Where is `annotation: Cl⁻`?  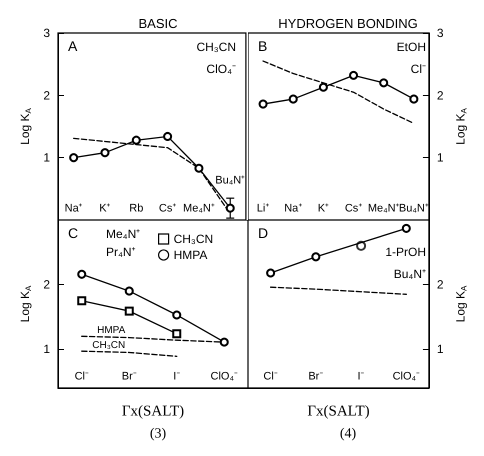 annotation: Cl⁻ is located at coordinates (418, 69).